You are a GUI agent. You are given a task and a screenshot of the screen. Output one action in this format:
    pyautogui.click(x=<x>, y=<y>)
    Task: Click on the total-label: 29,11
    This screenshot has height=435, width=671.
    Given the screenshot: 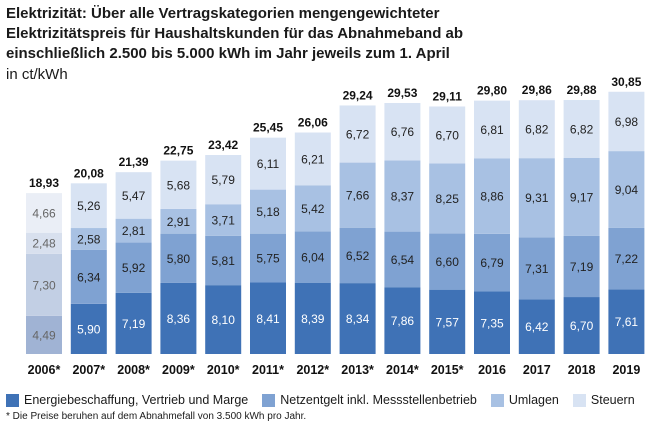 What is the action you would take?
    pyautogui.click(x=448, y=96)
    